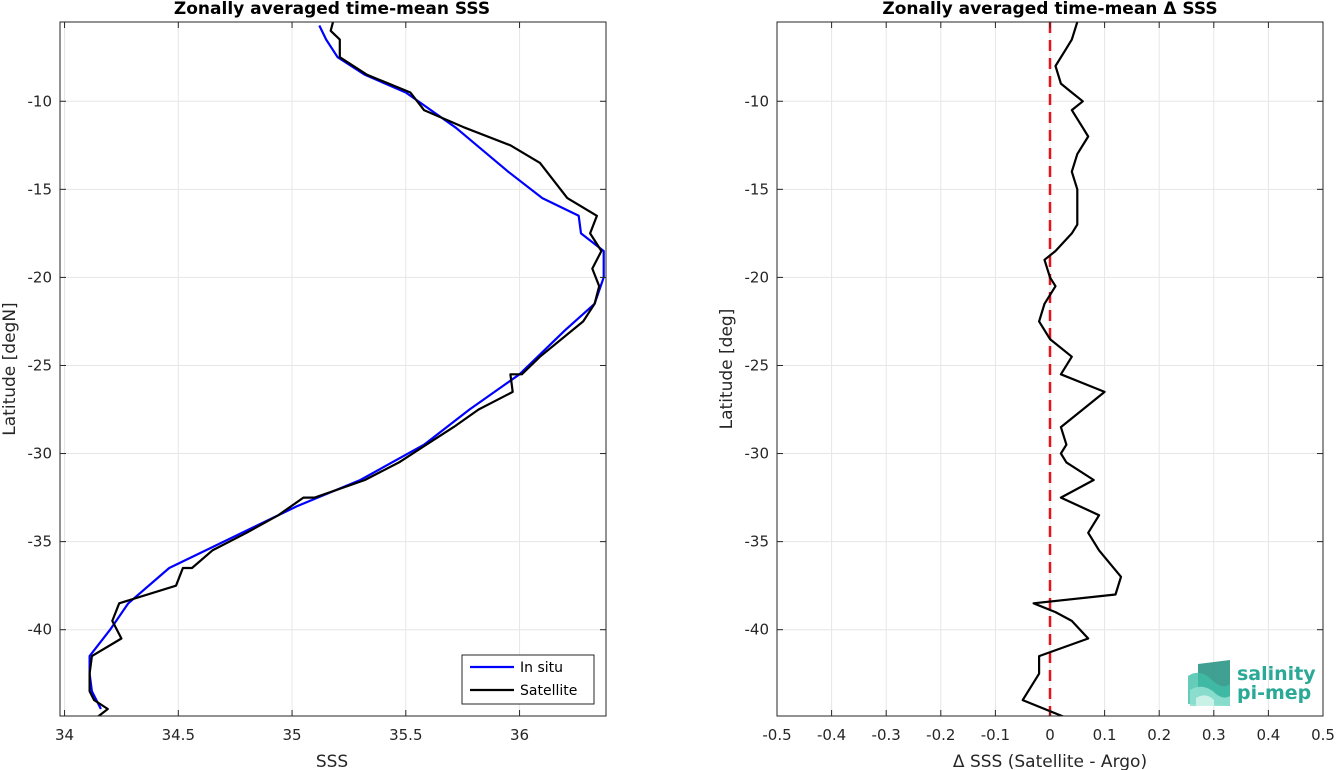 This screenshot has height=770, width=1336. I want to click on legend-label-insitu: In situ, so click(541, 668).